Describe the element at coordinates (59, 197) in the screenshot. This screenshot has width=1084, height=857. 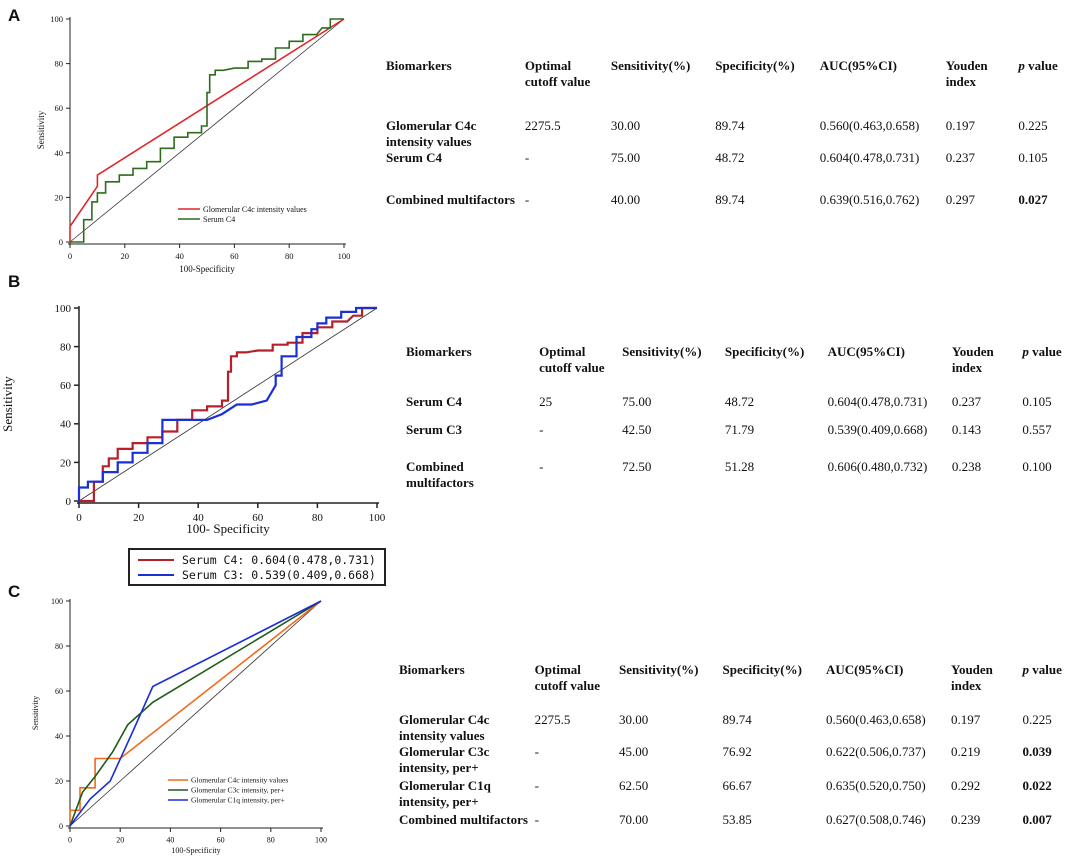
I see `y-tick-label-a-20: 20` at that location.